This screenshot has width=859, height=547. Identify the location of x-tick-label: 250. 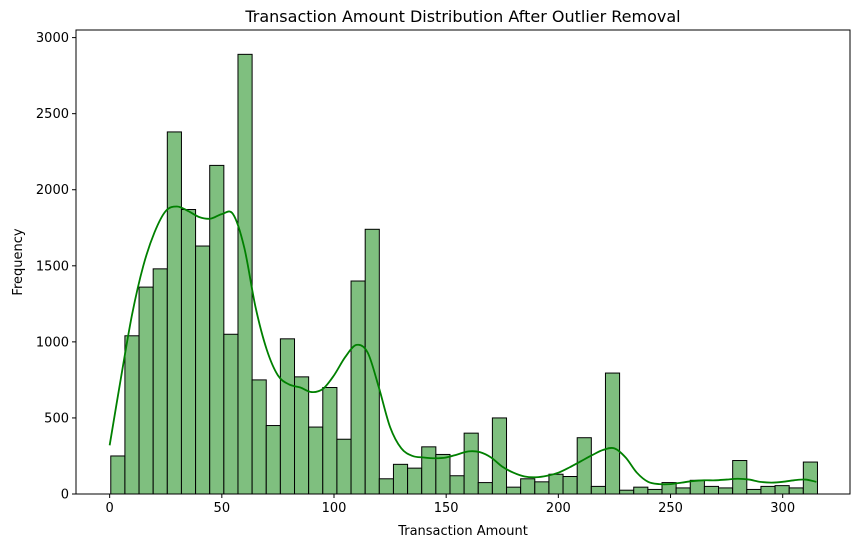
(670, 508).